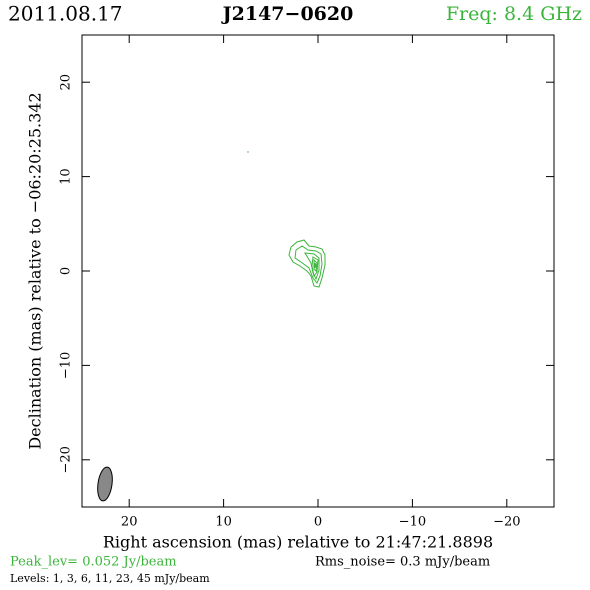  Describe the element at coordinates (402, 562) in the screenshot. I see `rms-noise: Rms_noise= 0.3 mJy/beam` at that location.